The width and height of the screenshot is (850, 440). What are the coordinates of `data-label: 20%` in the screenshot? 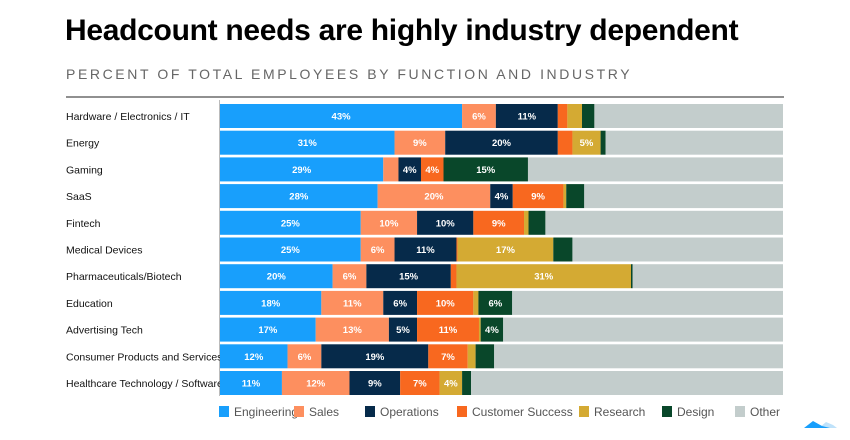 It's located at (434, 197).